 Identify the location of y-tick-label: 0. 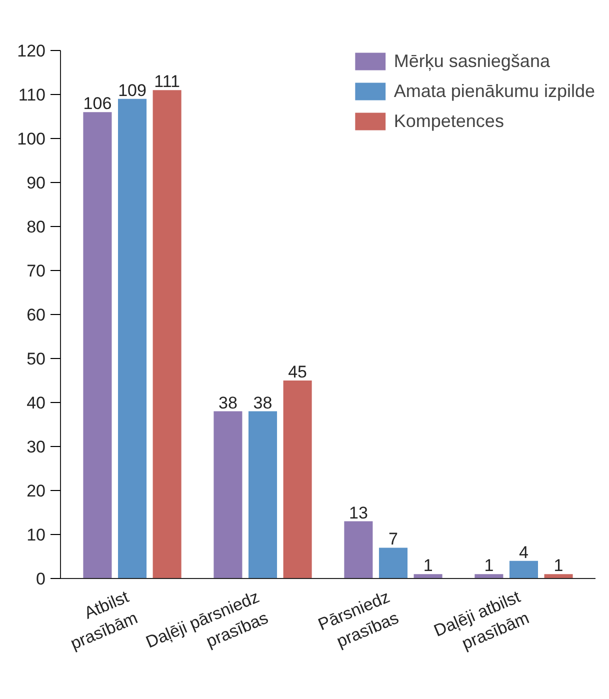
(41, 579).